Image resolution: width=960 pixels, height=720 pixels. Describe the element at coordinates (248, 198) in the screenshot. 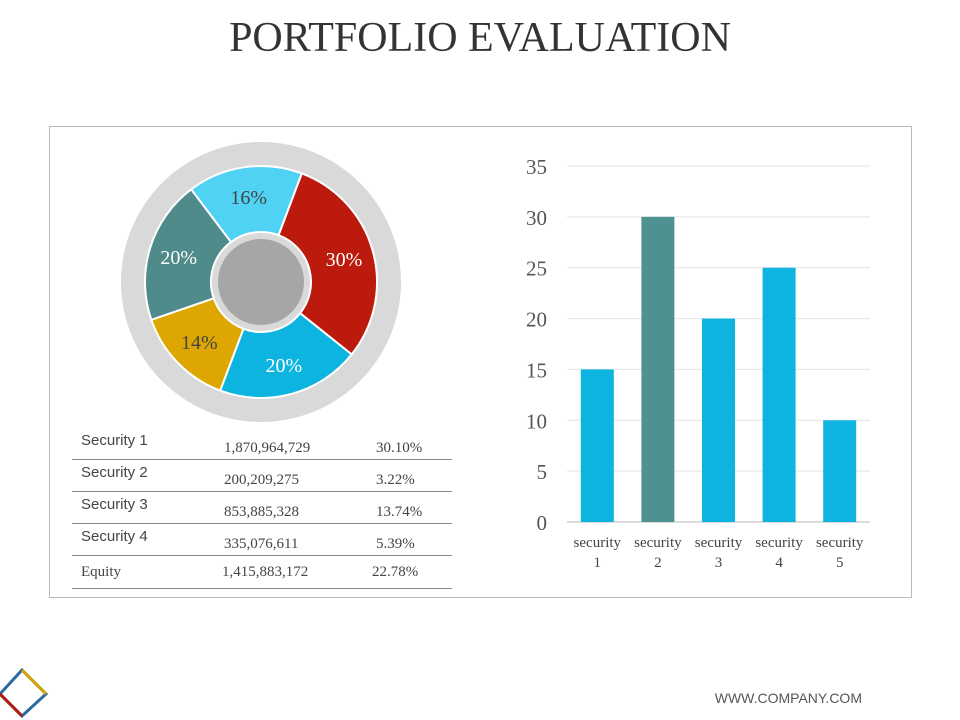

I see `donut-label: 16%` at that location.